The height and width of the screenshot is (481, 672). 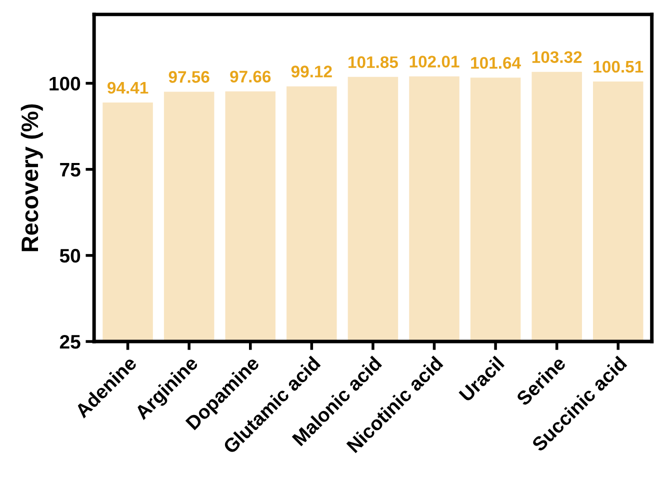 What do you see at coordinates (311, 72) in the screenshot?
I see `data-label: 99.12` at bounding box center [311, 72].